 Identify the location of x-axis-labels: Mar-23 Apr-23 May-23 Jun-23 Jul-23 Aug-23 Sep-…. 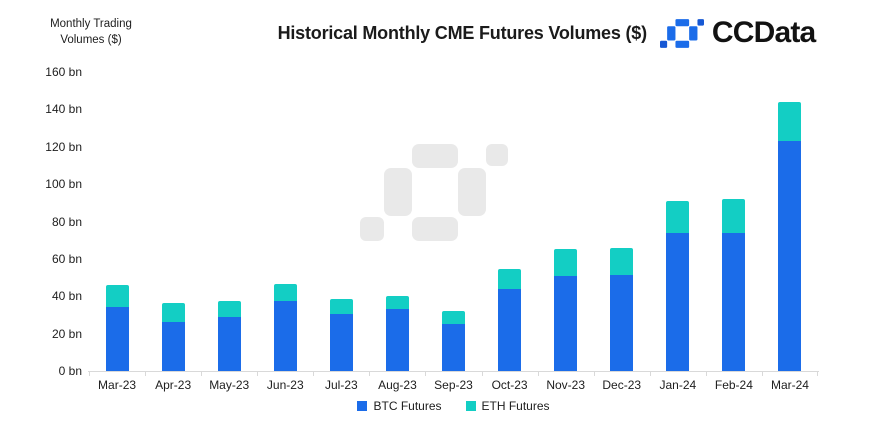
(453, 385).